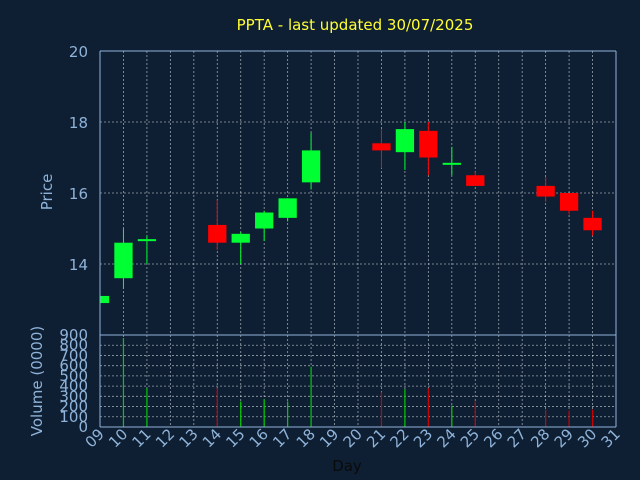 The width and height of the screenshot is (640, 480). What do you see at coordinates (347, 466) in the screenshot?
I see `x-axis-label: Day` at bounding box center [347, 466].